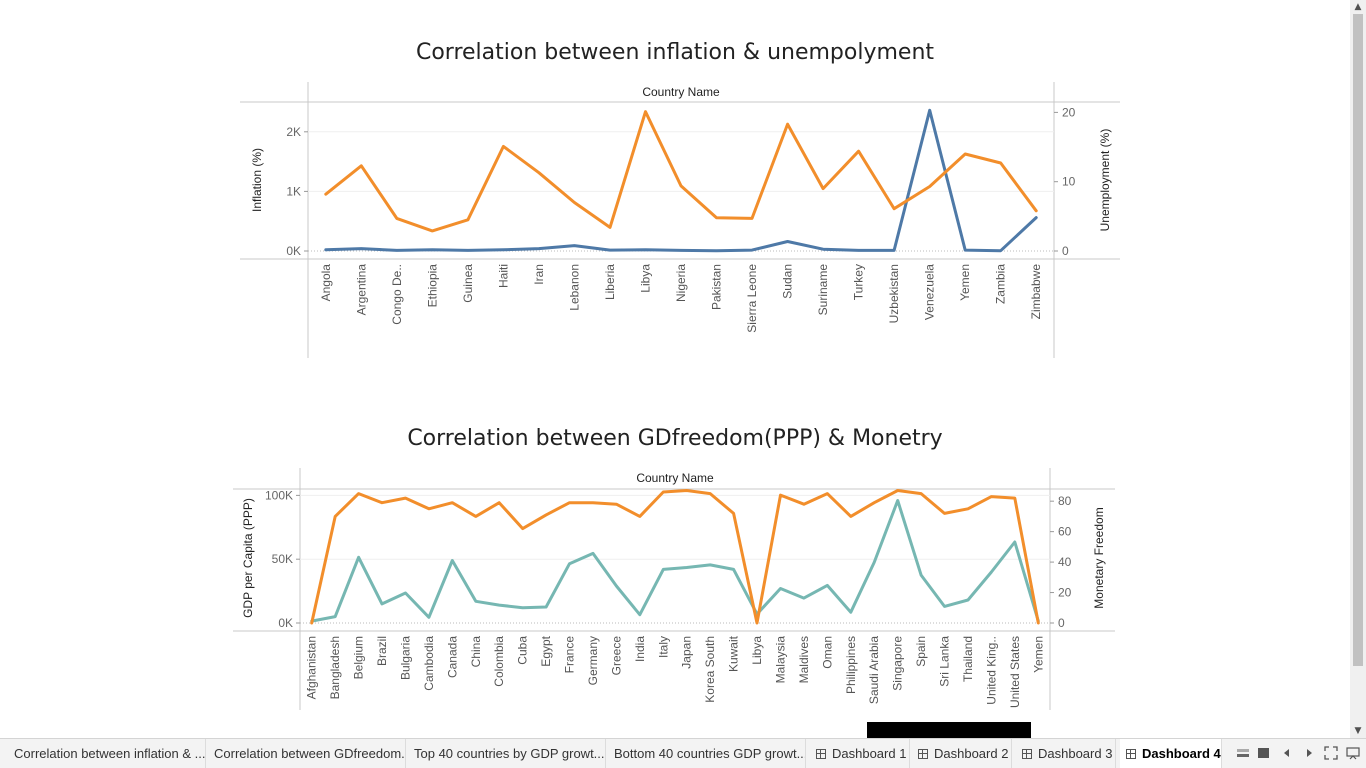 Image resolution: width=1366 pixels, height=768 pixels. What do you see at coordinates (1309, 753) in the screenshot?
I see `next-sheet-icon` at bounding box center [1309, 753].